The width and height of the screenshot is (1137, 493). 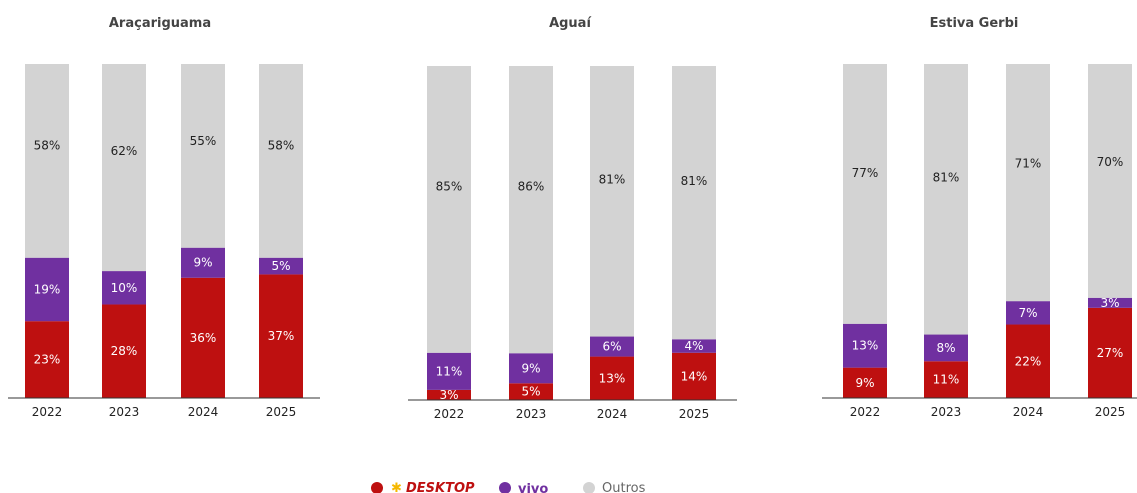 What do you see at coordinates (946, 178) in the screenshot?
I see `data-label-outros-2023: 81%` at bounding box center [946, 178].